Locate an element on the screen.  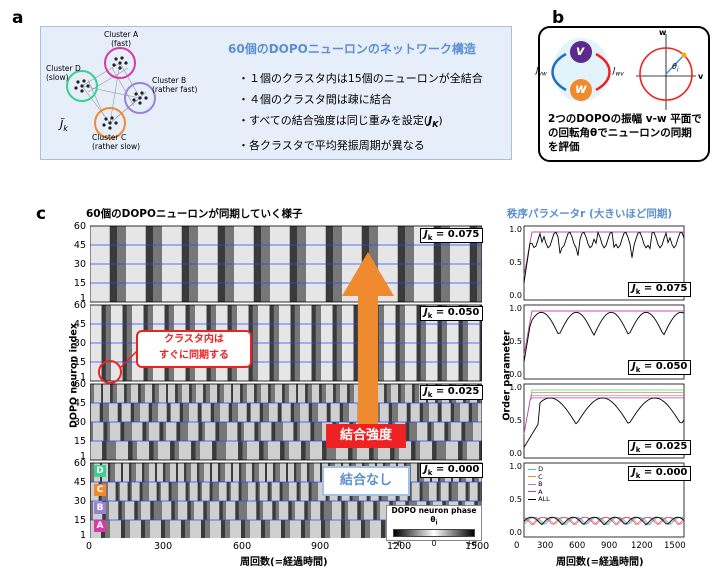
x-tick-1200: 1200 is located at coordinates (399, 546).